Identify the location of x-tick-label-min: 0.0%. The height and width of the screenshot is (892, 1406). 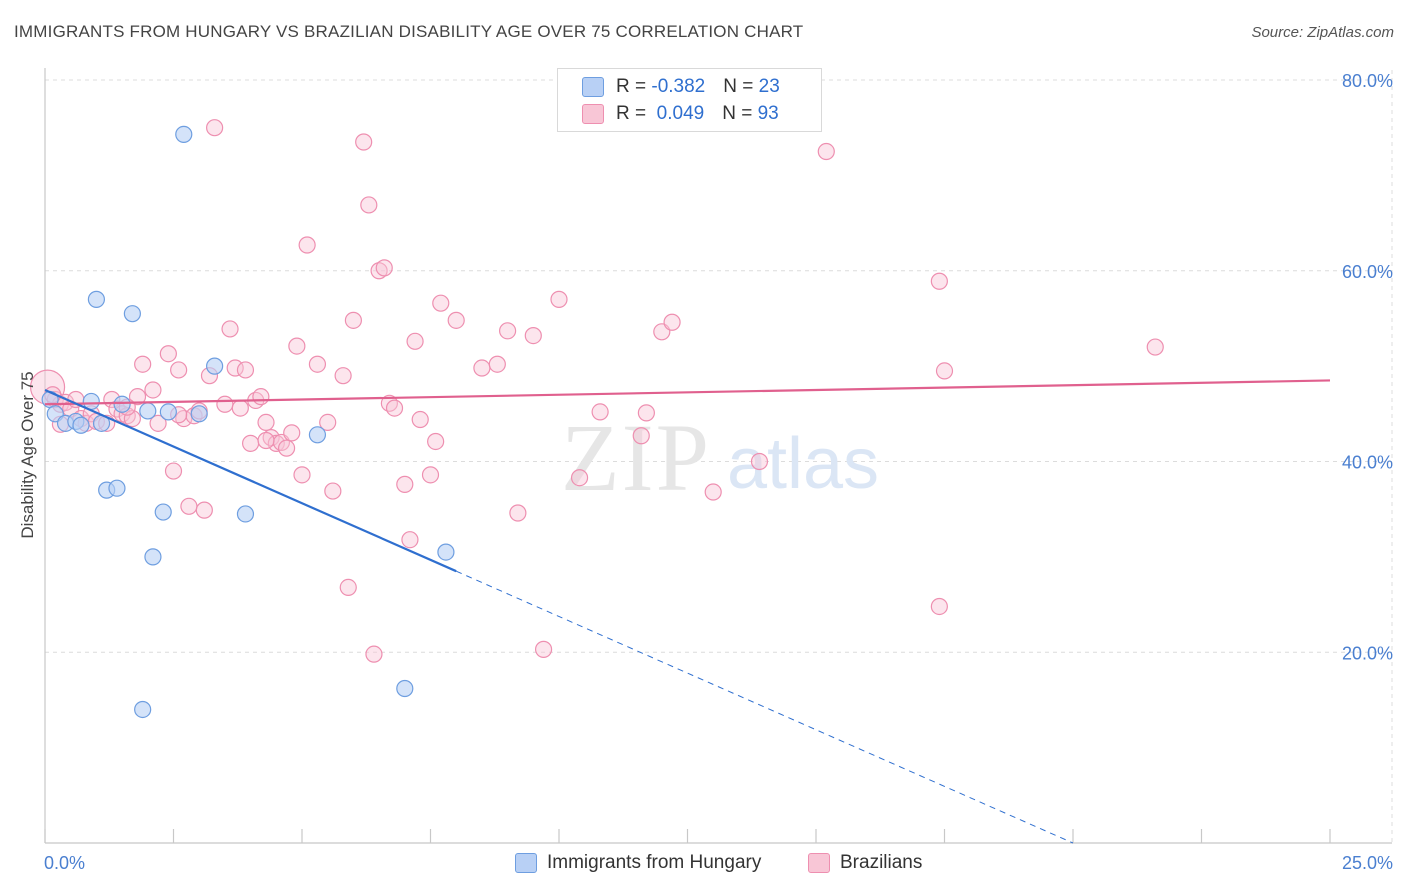
(64, 863).